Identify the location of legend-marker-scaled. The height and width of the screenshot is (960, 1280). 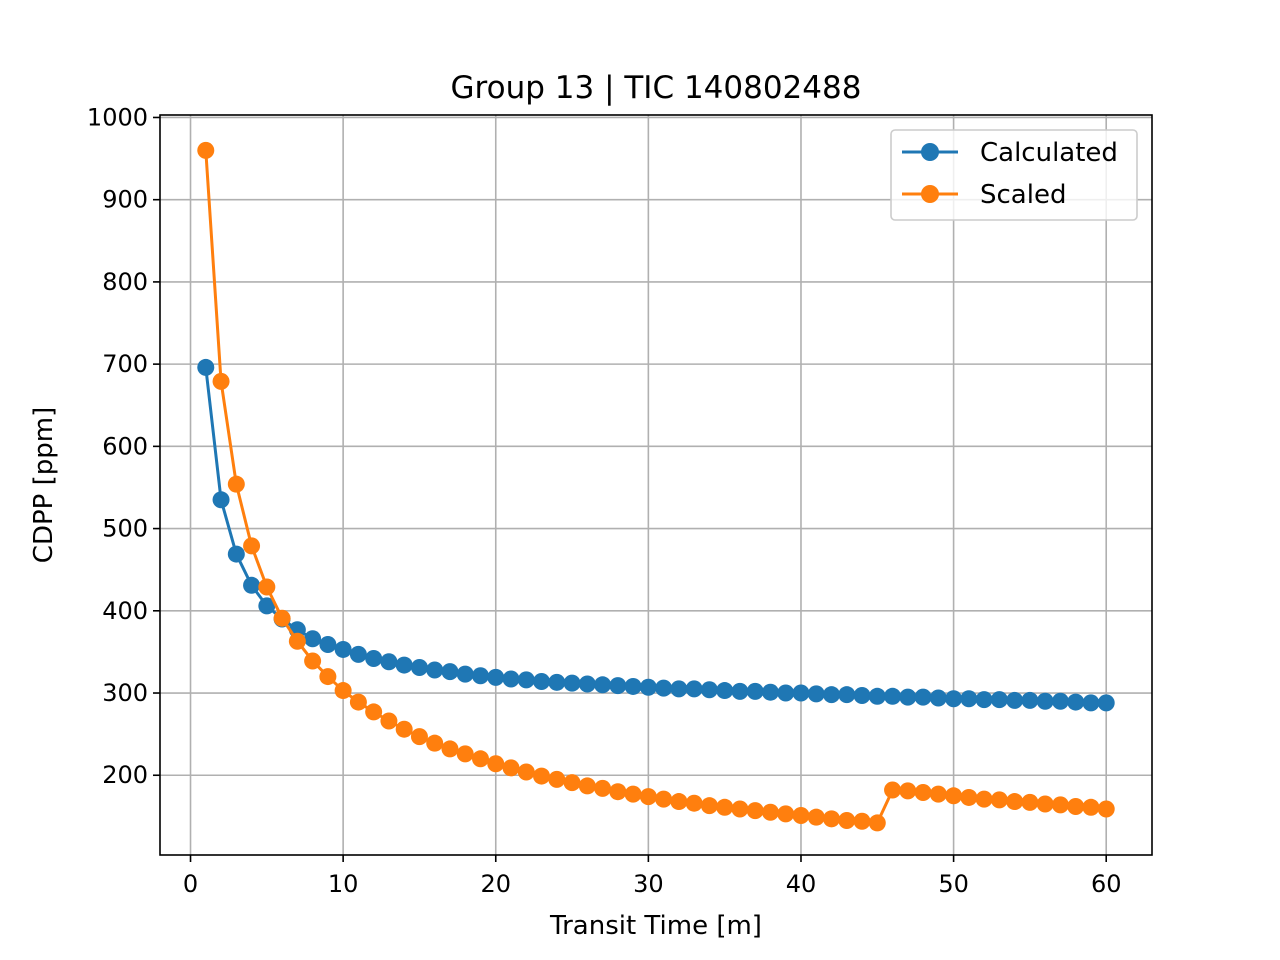
(930, 194).